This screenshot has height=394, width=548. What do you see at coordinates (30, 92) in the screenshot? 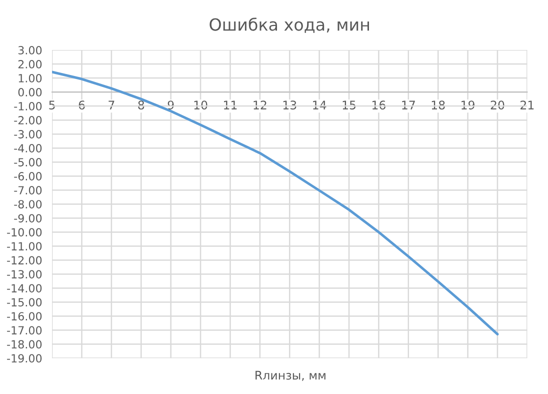
I see `y-tick-label: 0.00` at bounding box center [30, 92].